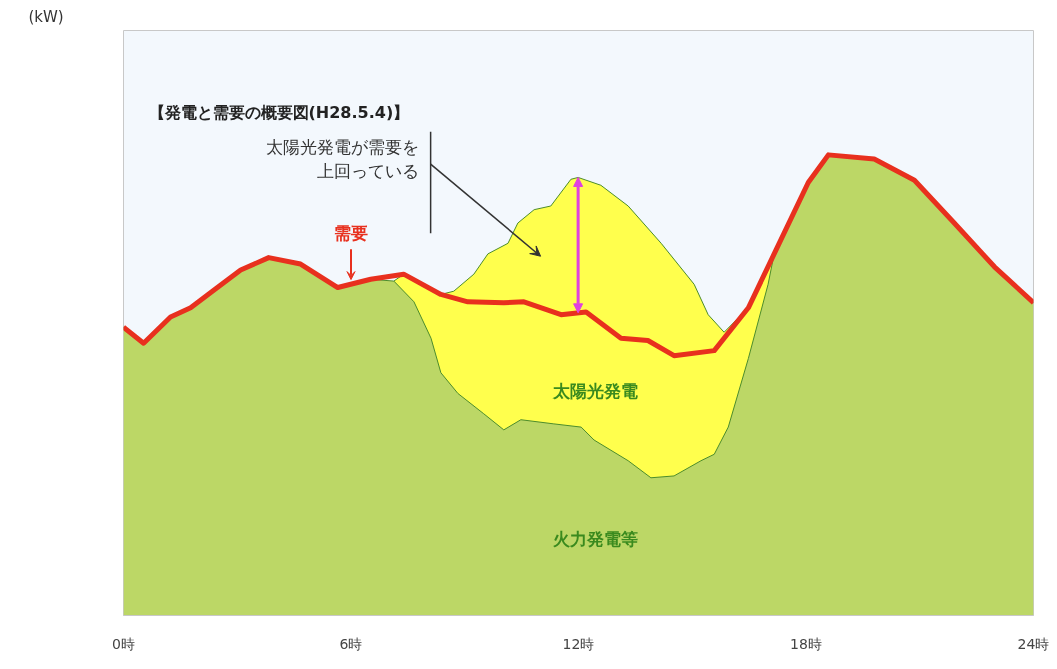  Describe the element at coordinates (806, 643) in the screenshot. I see `x-tick-label: 18時` at that location.